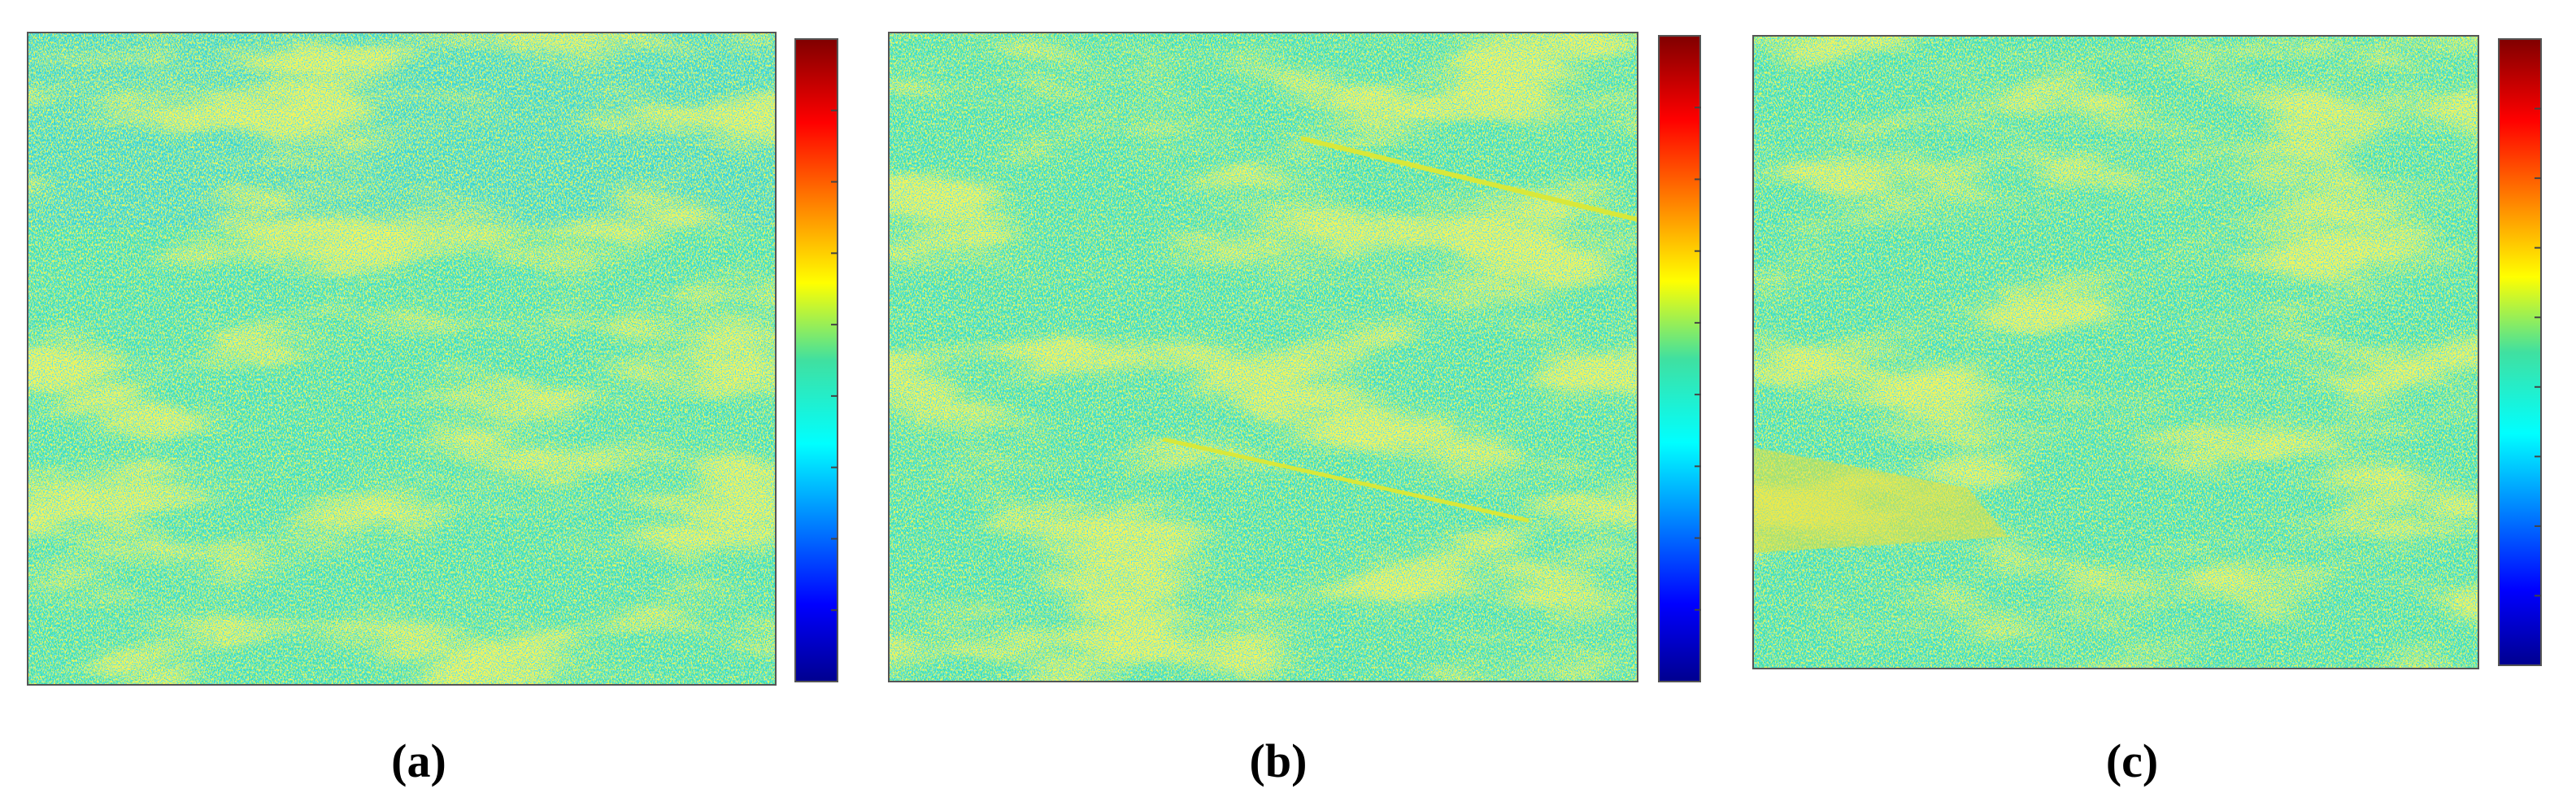  I want to click on panel-label: (b), so click(1279, 760).